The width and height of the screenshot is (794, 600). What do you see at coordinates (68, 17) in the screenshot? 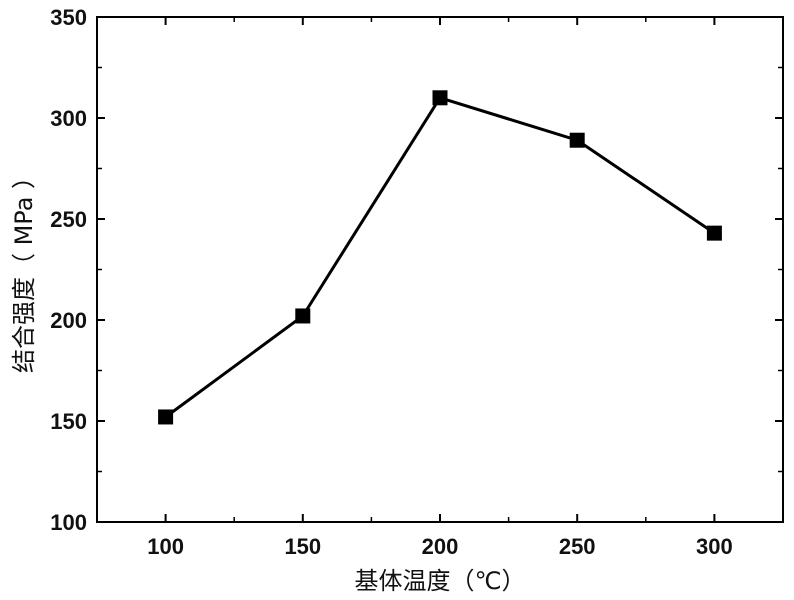
I see `y-tick-label: 350` at bounding box center [68, 17].